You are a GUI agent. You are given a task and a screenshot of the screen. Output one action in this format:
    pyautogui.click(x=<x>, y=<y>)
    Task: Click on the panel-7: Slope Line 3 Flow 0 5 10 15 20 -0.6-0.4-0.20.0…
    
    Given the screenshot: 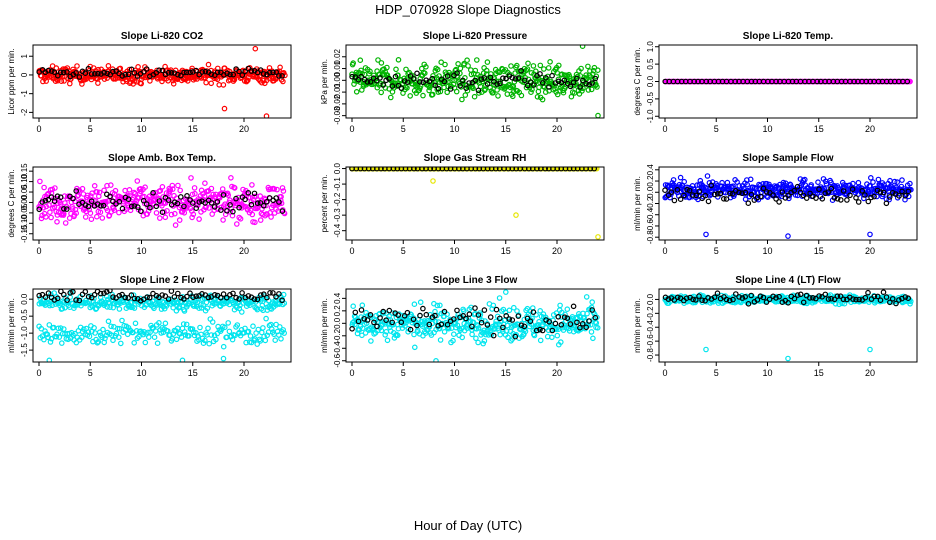 What is the action you would take?
    pyautogui.click(x=462, y=326)
    